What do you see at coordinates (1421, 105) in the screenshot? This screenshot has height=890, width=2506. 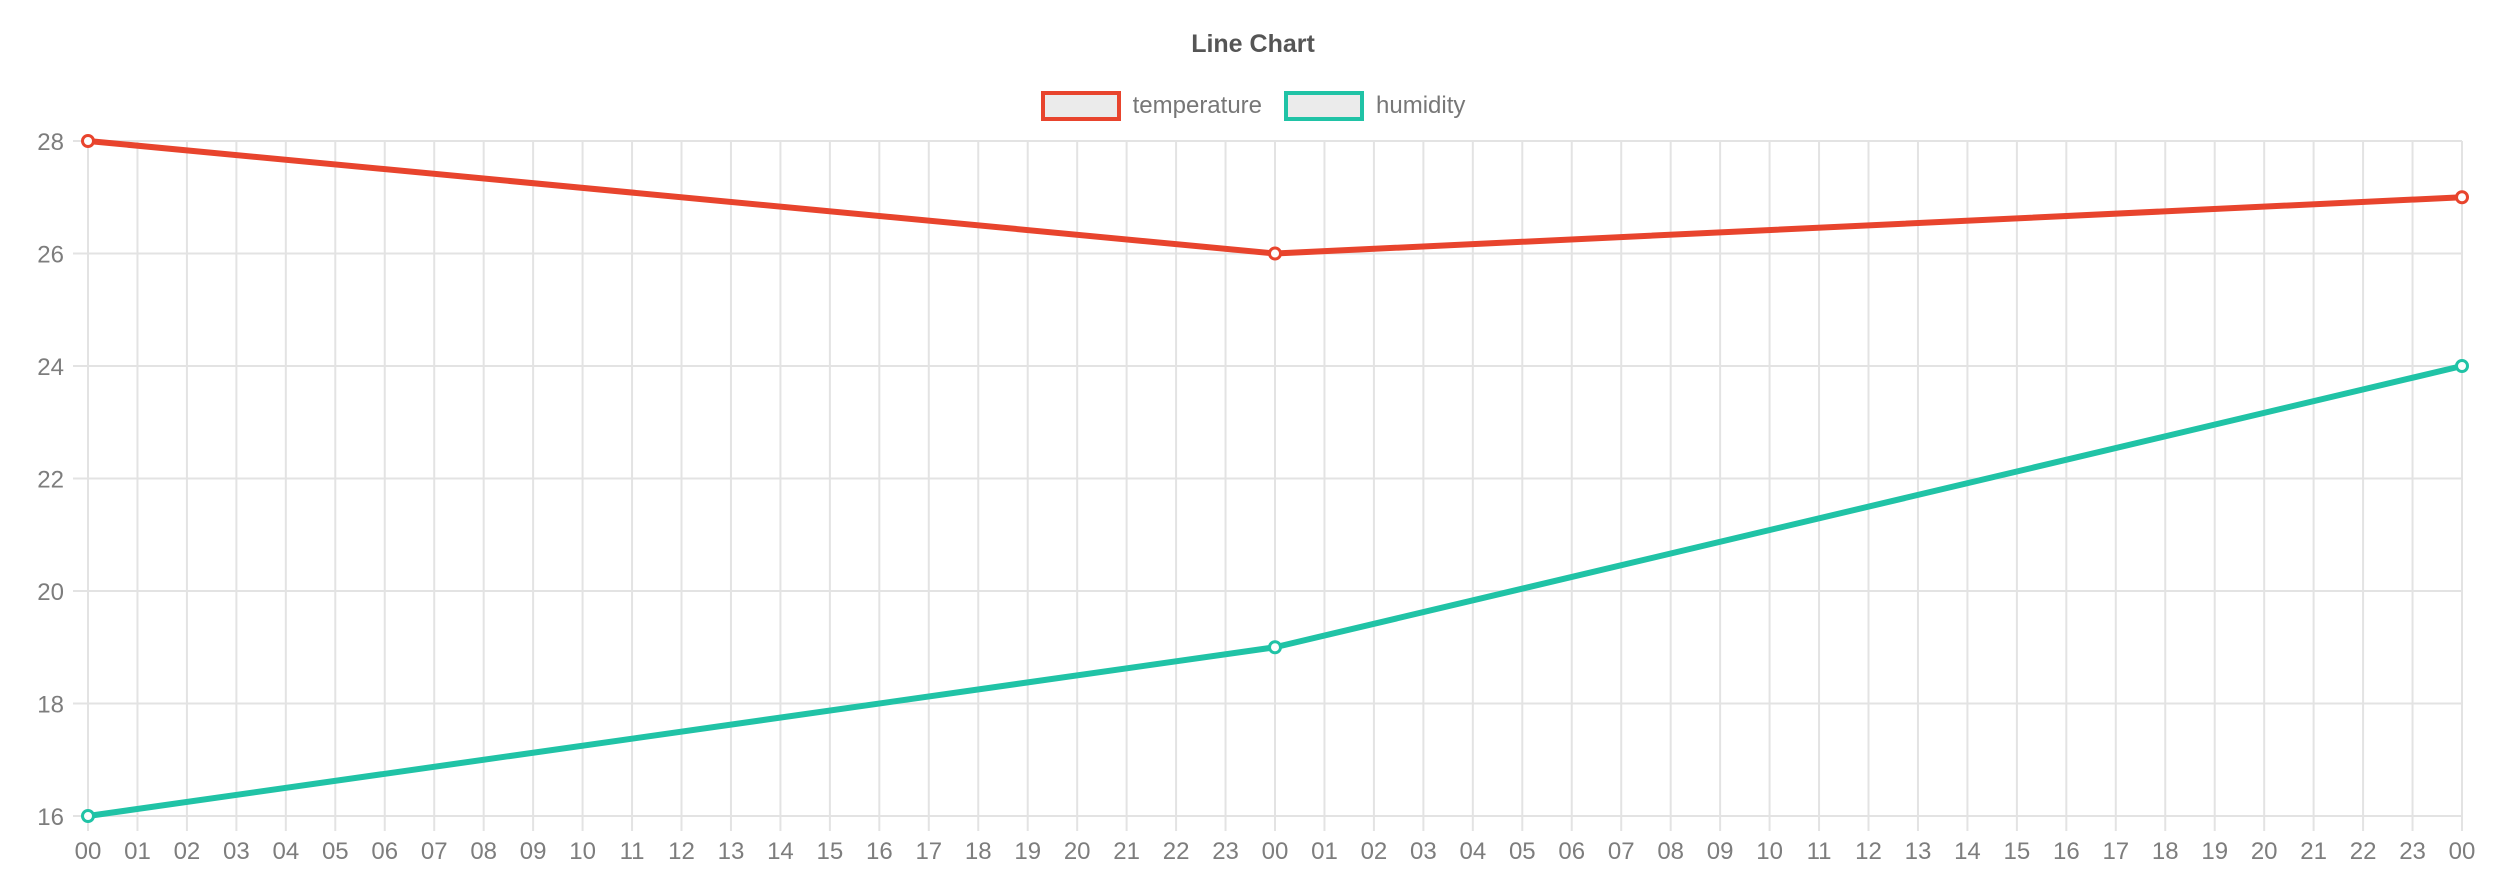 I see `legend-label-humidity: humidity` at bounding box center [1421, 105].